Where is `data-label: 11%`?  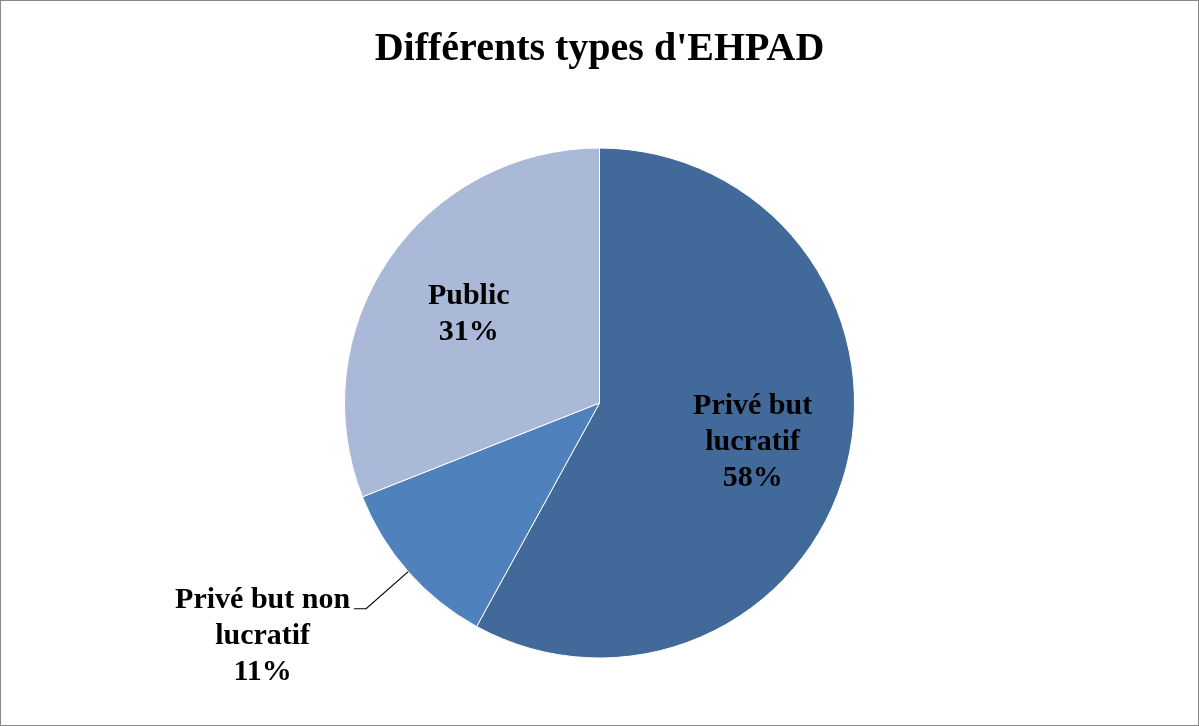
data-label: 11% is located at coordinates (262, 670).